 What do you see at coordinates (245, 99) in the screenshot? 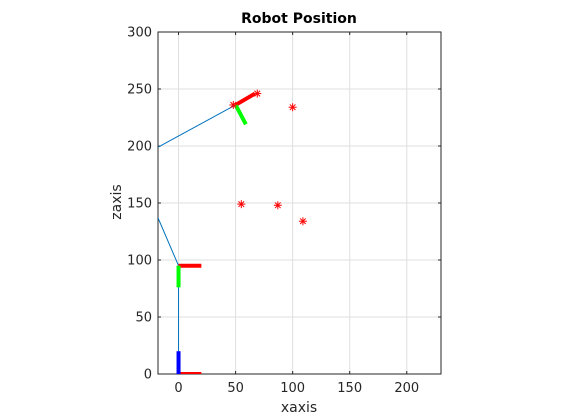
I see `frame-axis-x` at bounding box center [245, 99].